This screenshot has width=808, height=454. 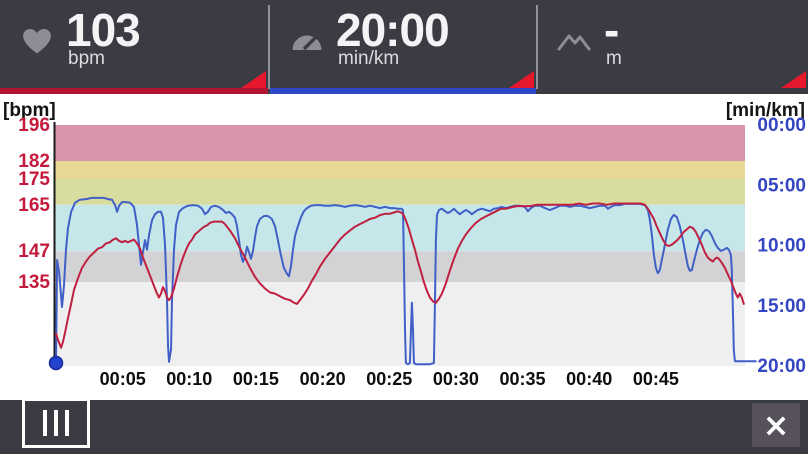 I want to click on bottom-bar, so click(x=404, y=427).